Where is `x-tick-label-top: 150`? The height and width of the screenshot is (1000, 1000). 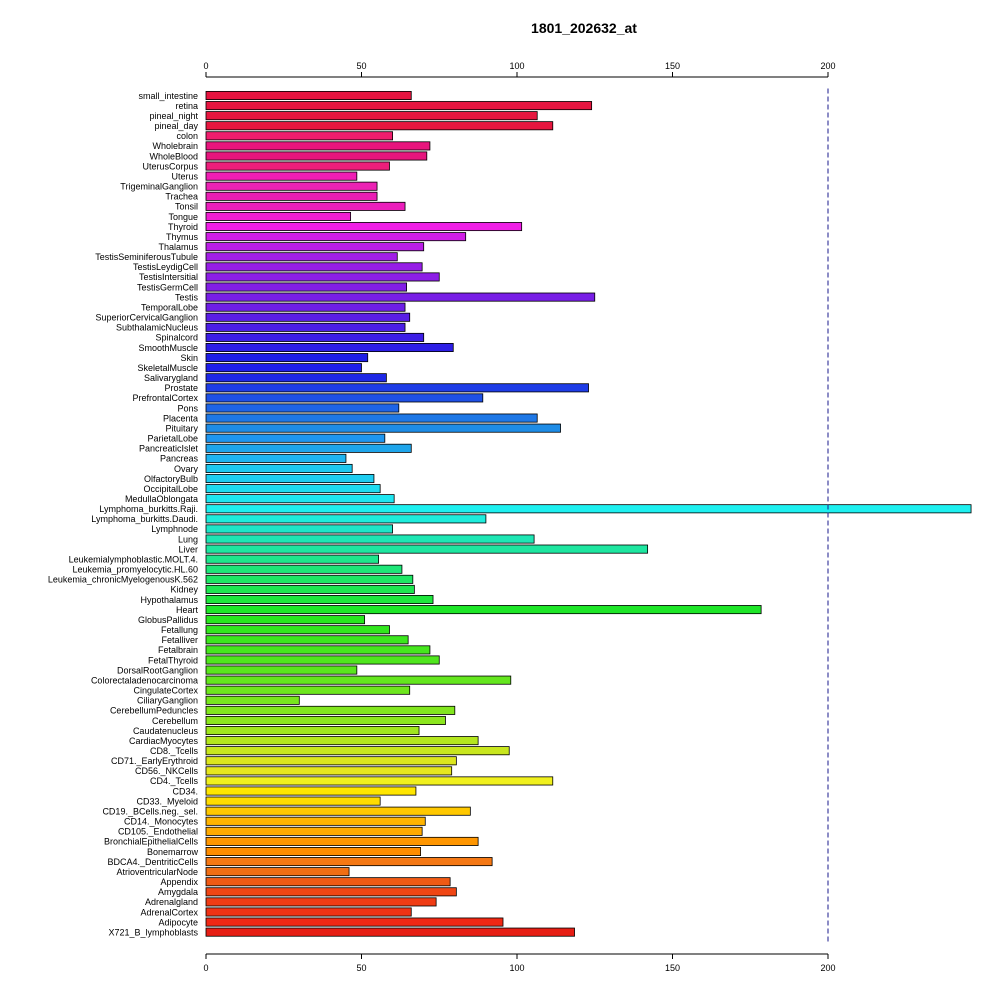 x-tick-label-top: 150 is located at coordinates (672, 66).